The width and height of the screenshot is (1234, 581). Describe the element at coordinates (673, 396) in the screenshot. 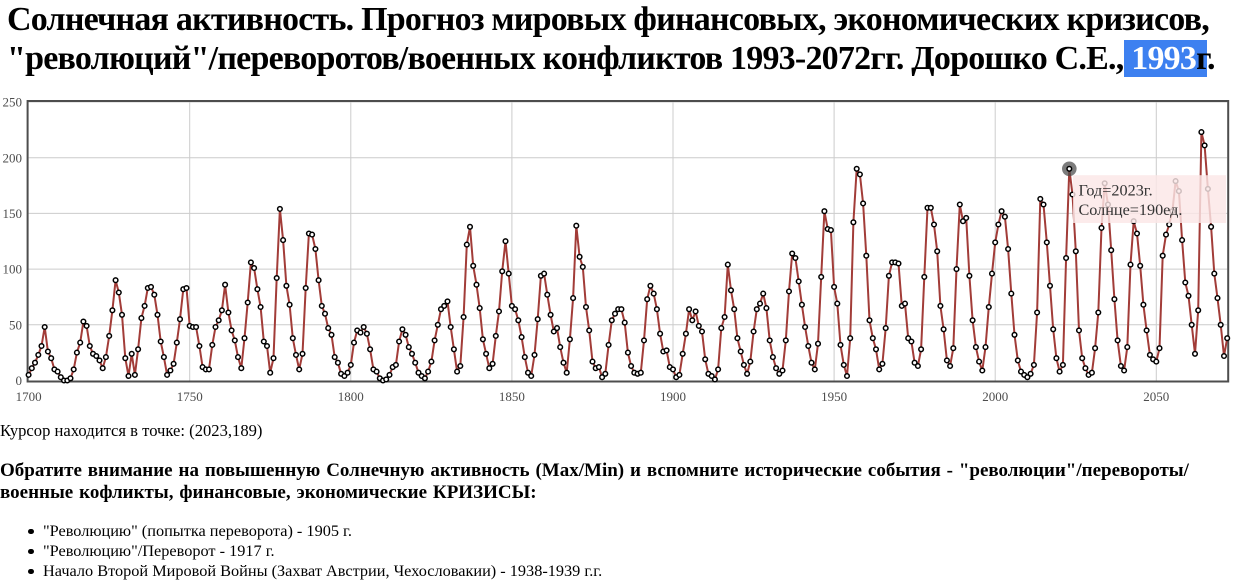

I see `svg-text: 1900` at that location.